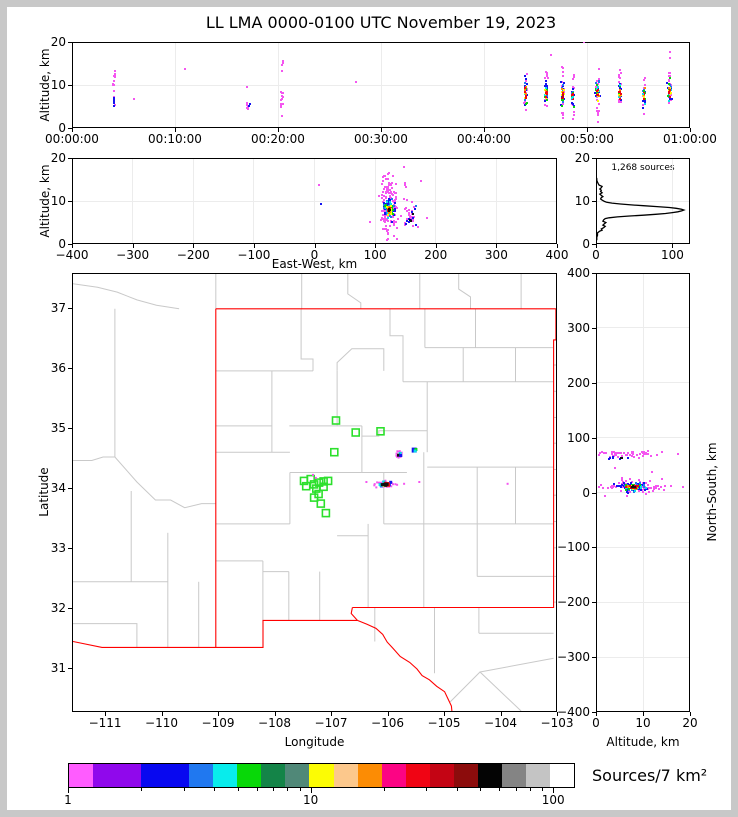 The height and width of the screenshot is (817, 738). I want to click on state-border, so click(405, 665).